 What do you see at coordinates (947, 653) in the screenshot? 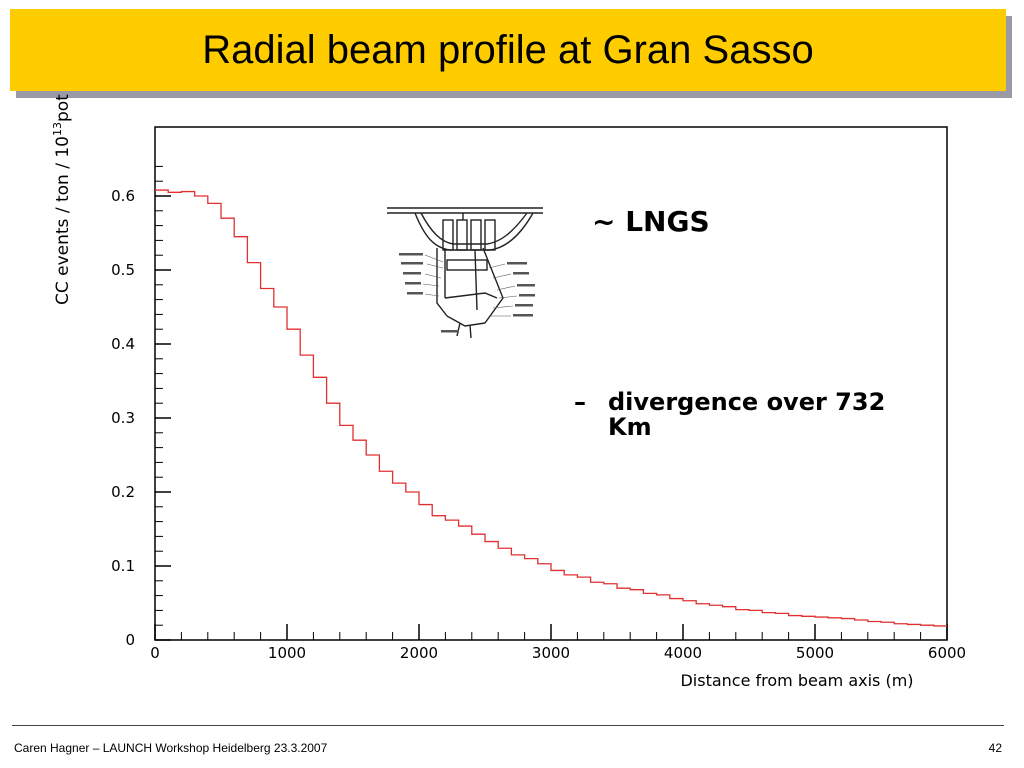
I see `x-tick-label: 6000` at bounding box center [947, 653].